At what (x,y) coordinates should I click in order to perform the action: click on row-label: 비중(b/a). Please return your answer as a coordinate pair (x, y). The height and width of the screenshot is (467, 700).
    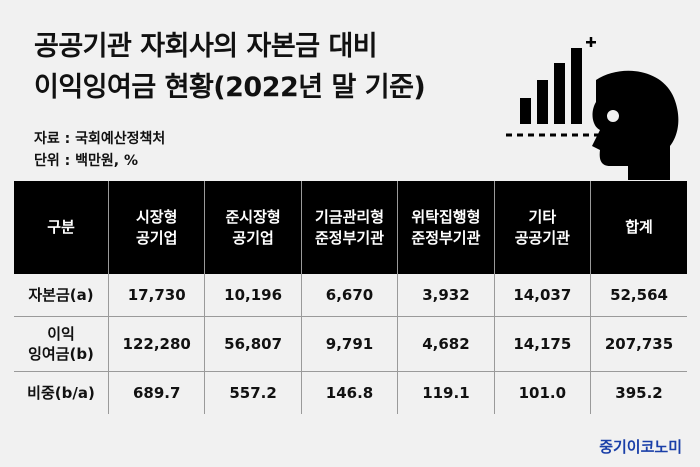
    Looking at the image, I should click on (61, 392).